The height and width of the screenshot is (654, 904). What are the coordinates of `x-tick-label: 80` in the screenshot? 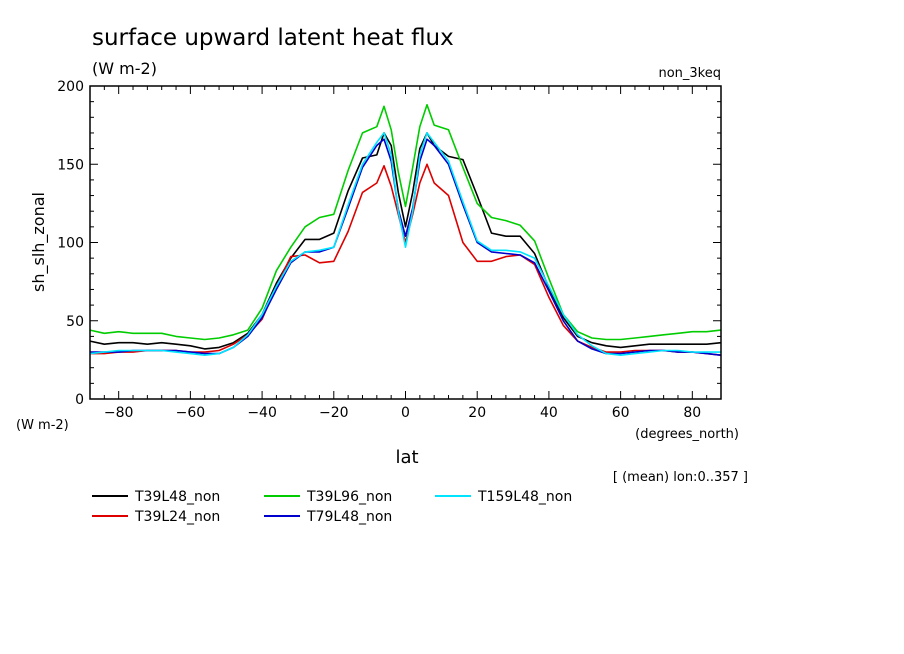 It's located at (692, 413).